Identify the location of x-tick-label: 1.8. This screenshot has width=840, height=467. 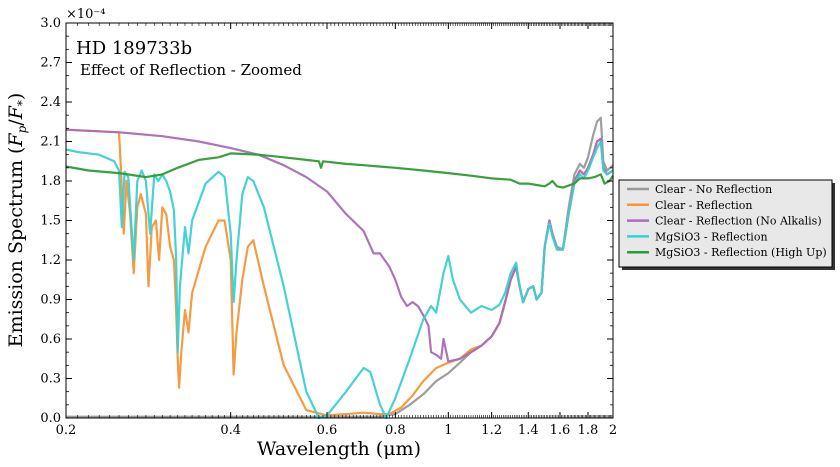
(588, 430).